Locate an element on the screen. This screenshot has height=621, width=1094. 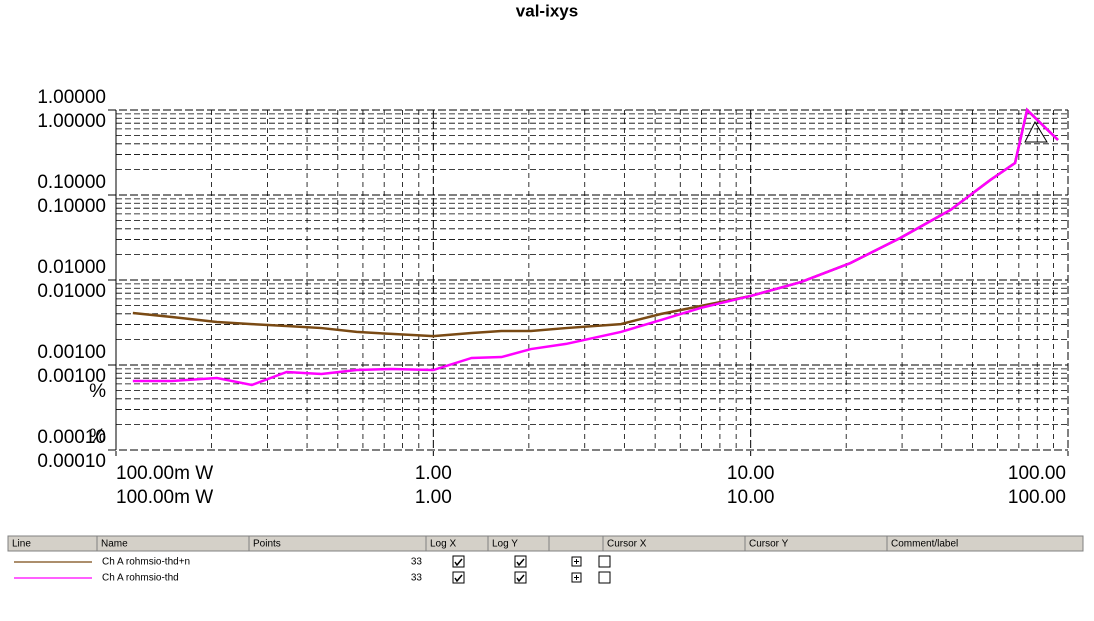
table-header-cell: Cursor X is located at coordinates (627, 544).